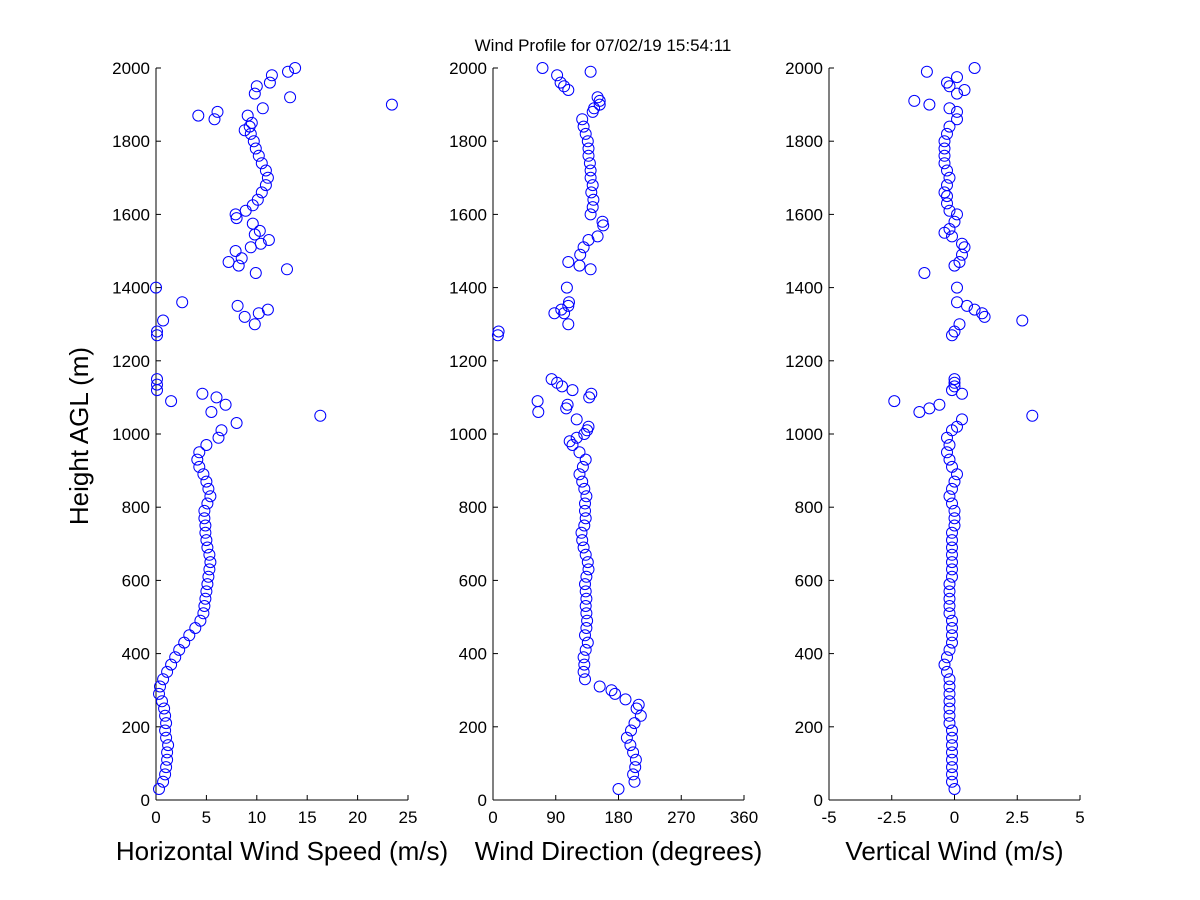 The image size is (1200, 900). I want to click on x-tick-label: 10, so click(256, 817).